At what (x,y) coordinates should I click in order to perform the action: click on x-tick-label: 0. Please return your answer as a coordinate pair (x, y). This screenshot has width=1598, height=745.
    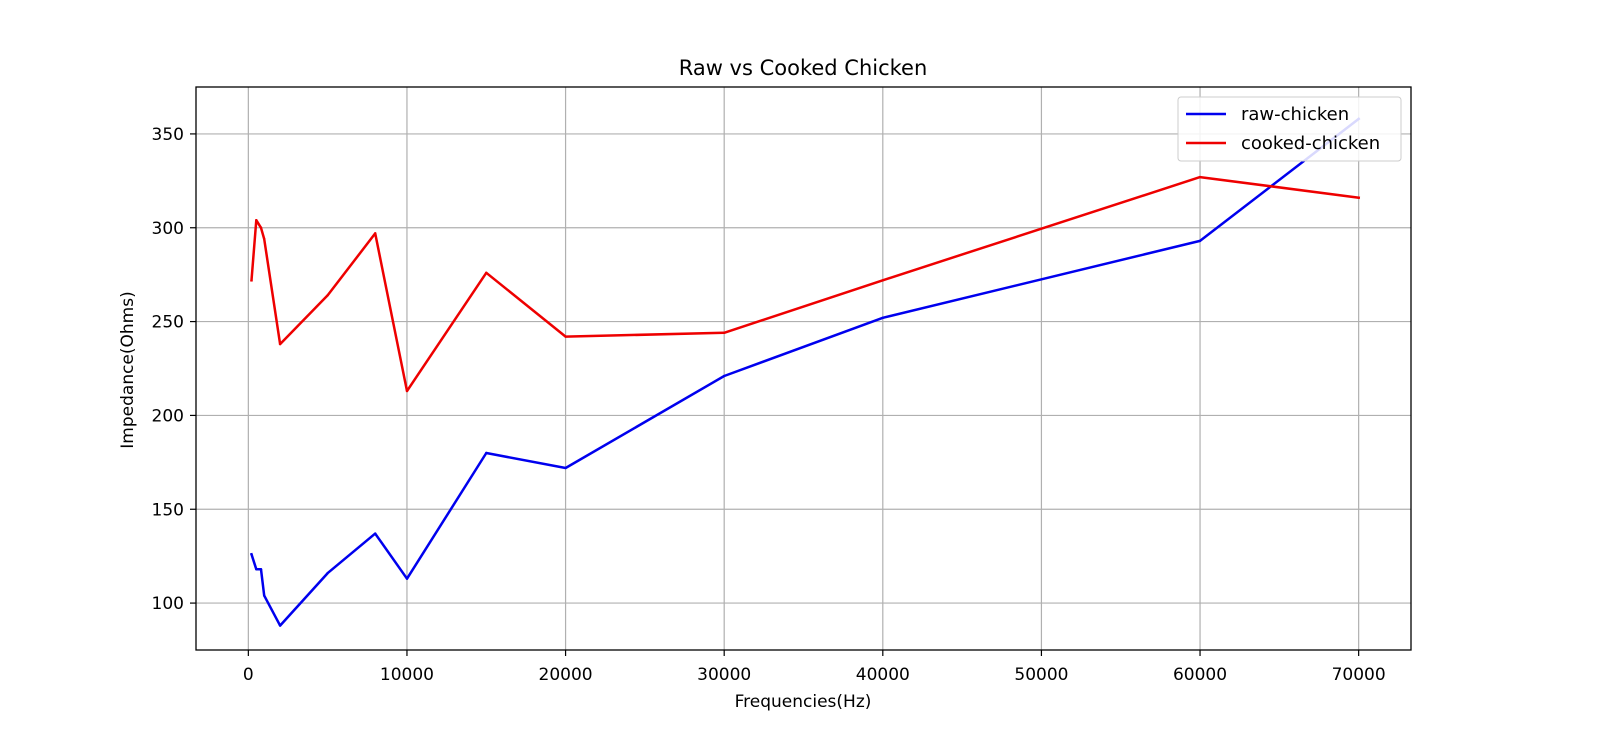
    Looking at the image, I should click on (248, 675).